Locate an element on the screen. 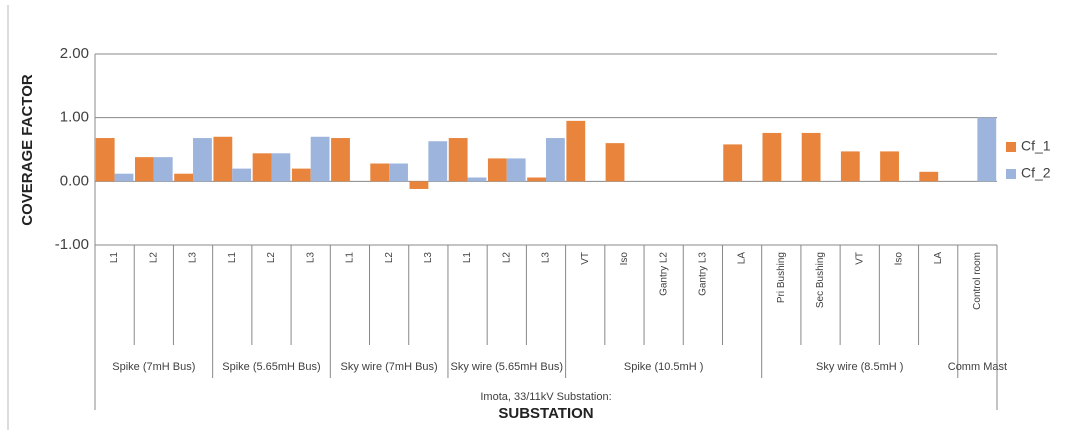 The height and width of the screenshot is (435, 1067). group-label: Sky wire (7mH Bus) is located at coordinates (389, 367).